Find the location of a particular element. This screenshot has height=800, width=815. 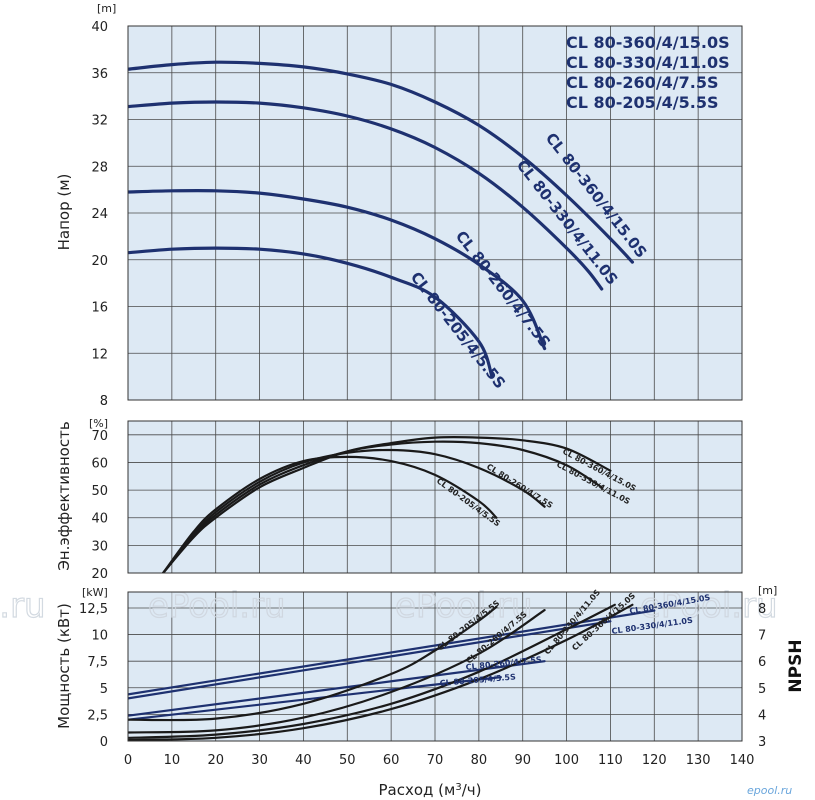

efficiency-unit-label: [%] is located at coordinates (98, 423).